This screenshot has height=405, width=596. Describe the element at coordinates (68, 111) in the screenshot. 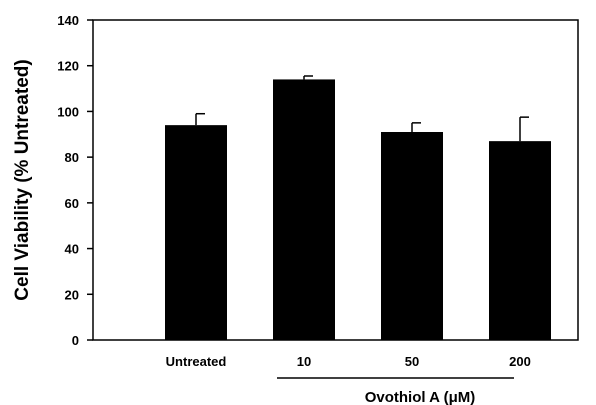

I see `y-tick-label: 100` at that location.